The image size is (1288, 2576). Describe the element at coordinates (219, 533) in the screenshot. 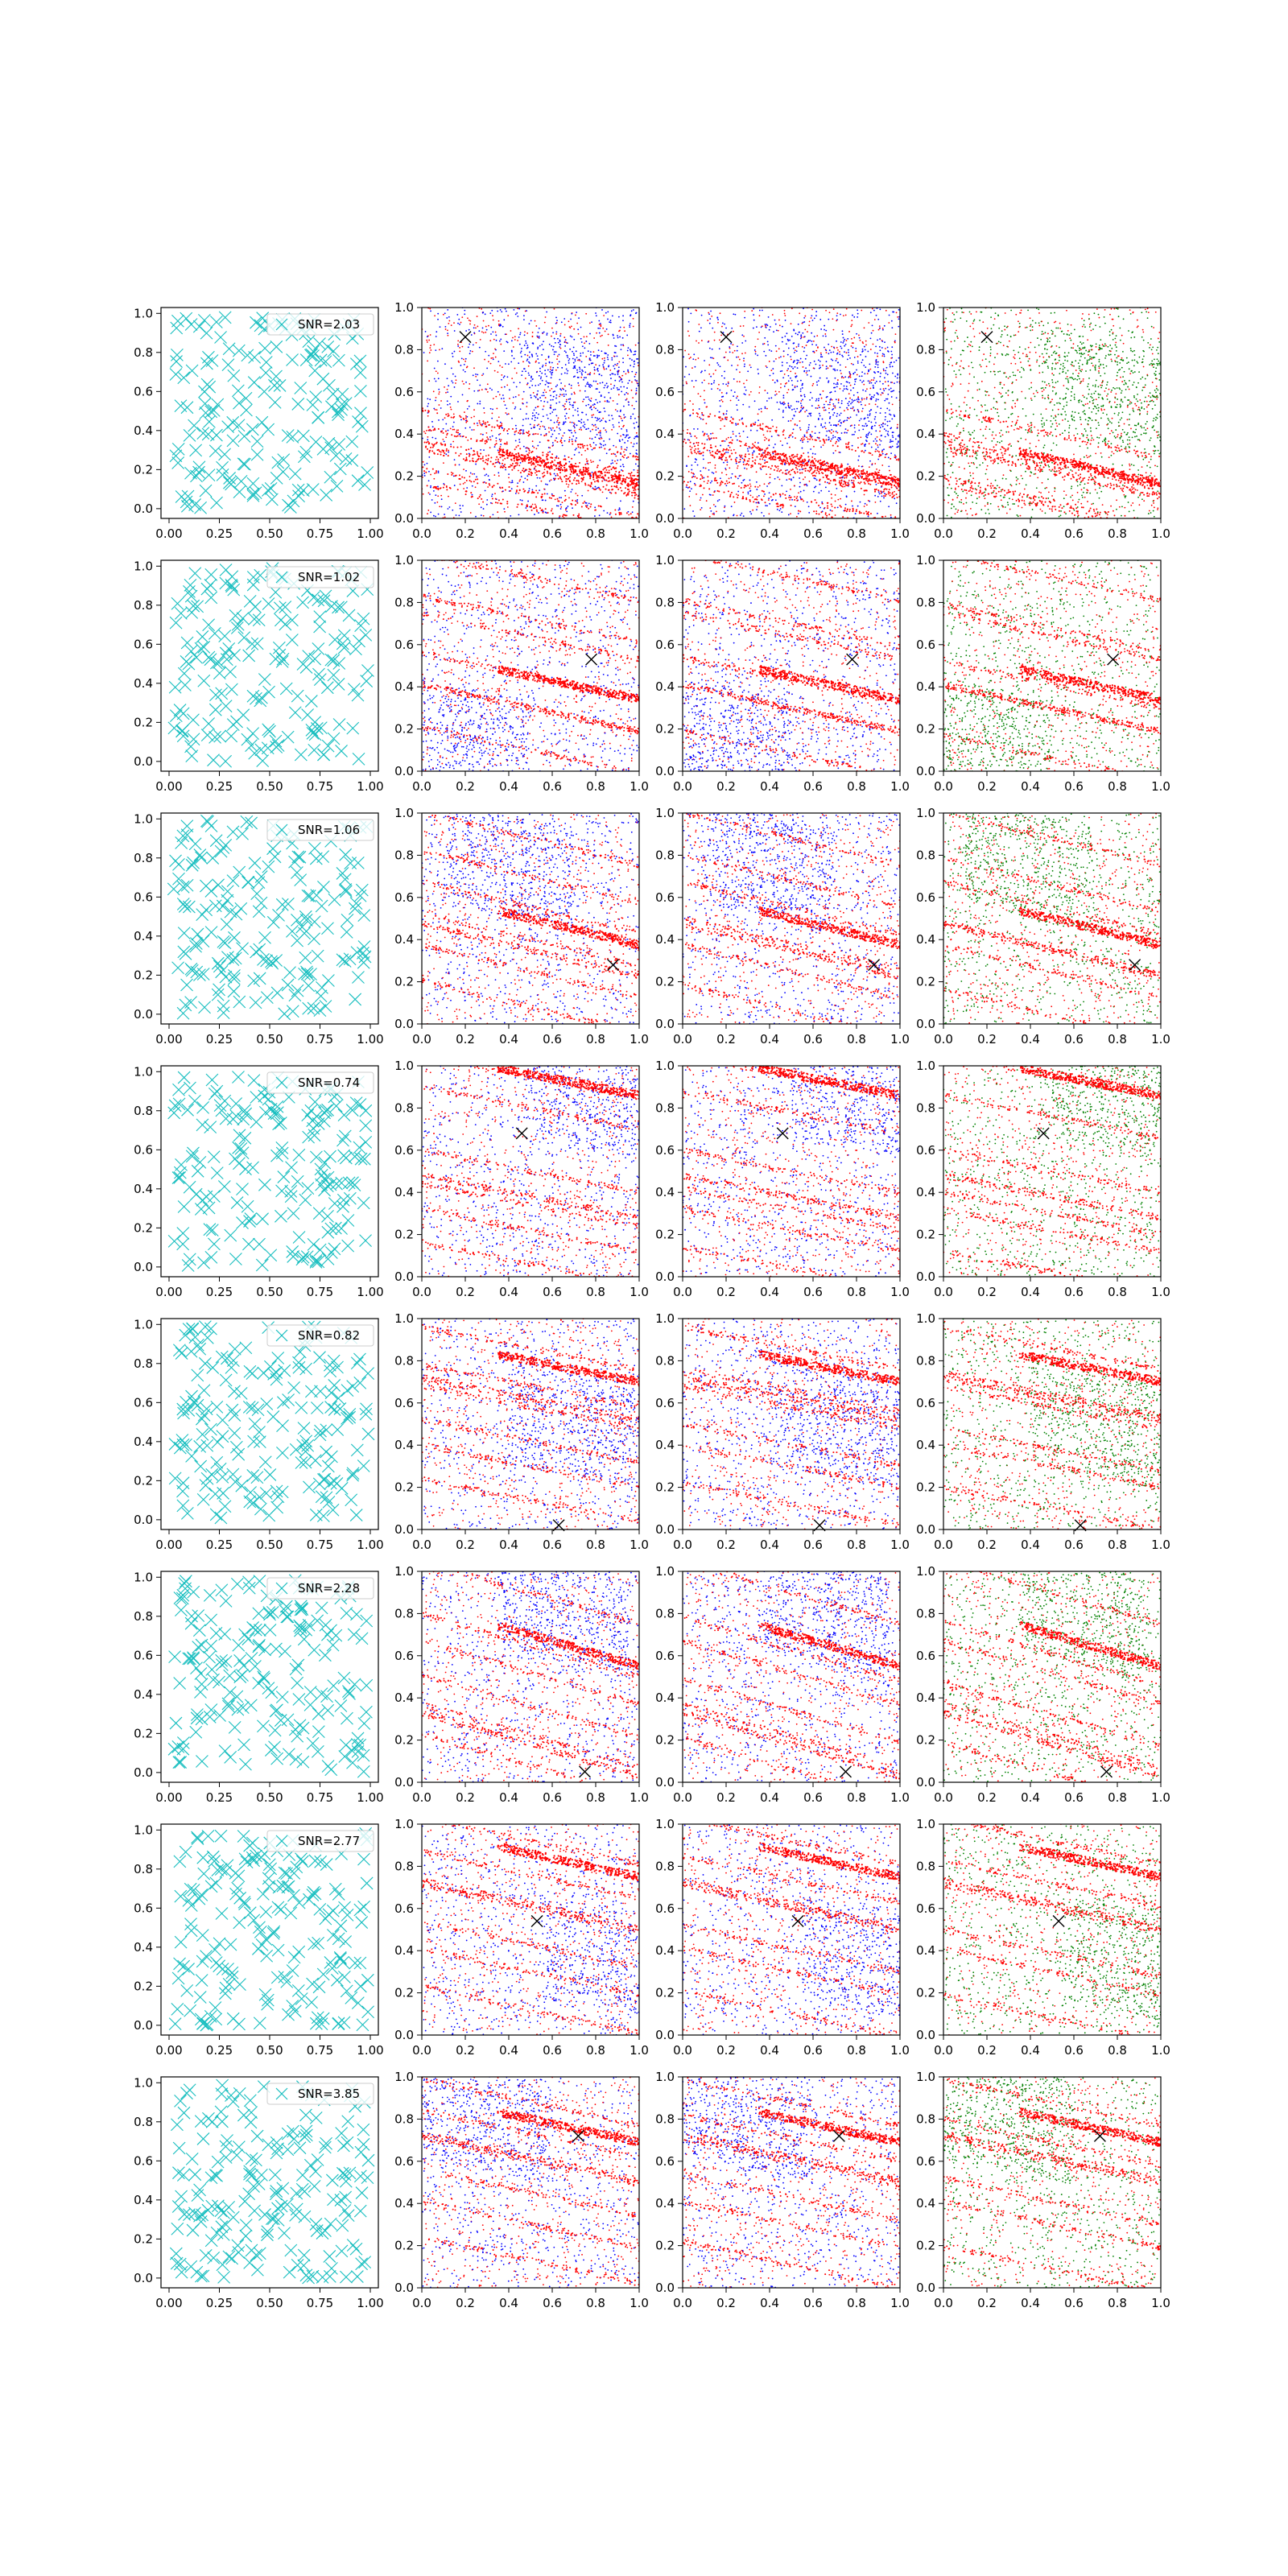

I see `x-tick-label: 0.25` at that location.